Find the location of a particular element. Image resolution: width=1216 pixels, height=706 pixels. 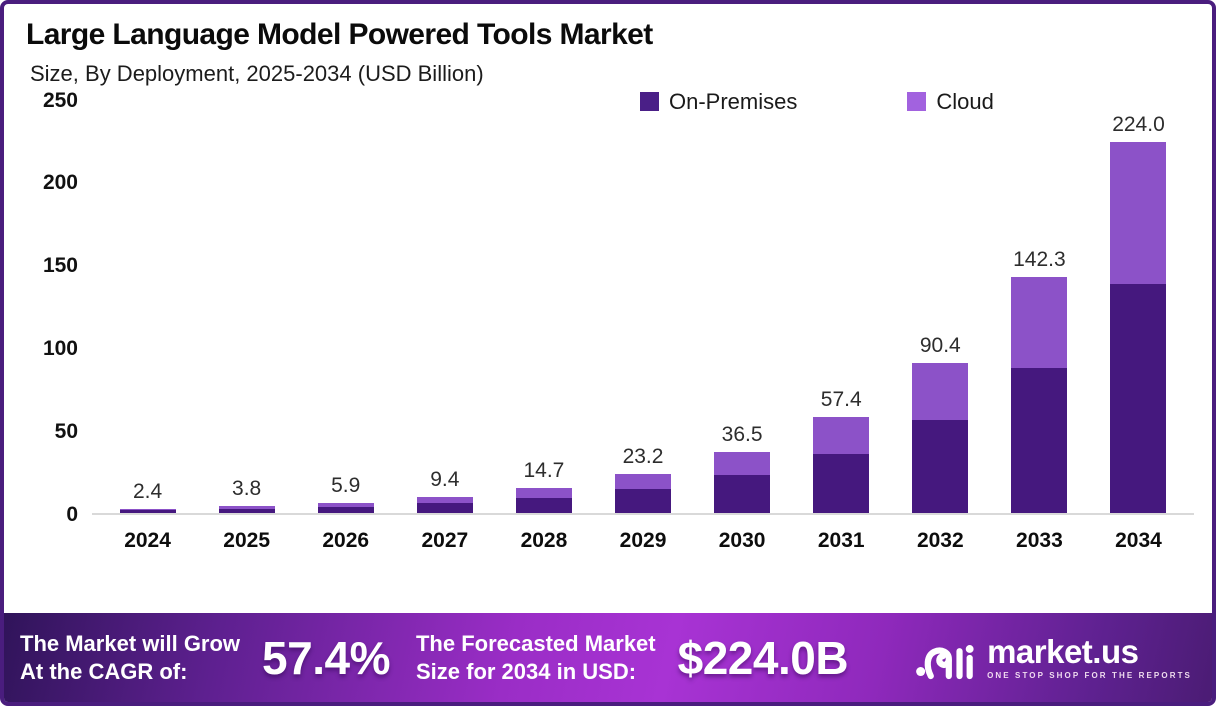

bar-group-2024: 2.4 is located at coordinates (147, 496).